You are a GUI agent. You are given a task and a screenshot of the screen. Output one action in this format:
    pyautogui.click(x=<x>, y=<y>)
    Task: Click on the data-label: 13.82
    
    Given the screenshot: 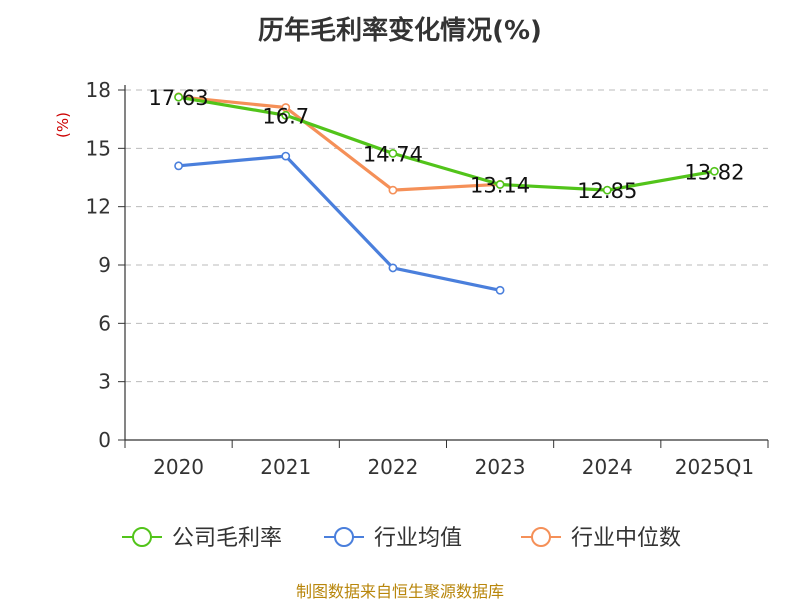 What is the action you would take?
    pyautogui.click(x=714, y=172)
    